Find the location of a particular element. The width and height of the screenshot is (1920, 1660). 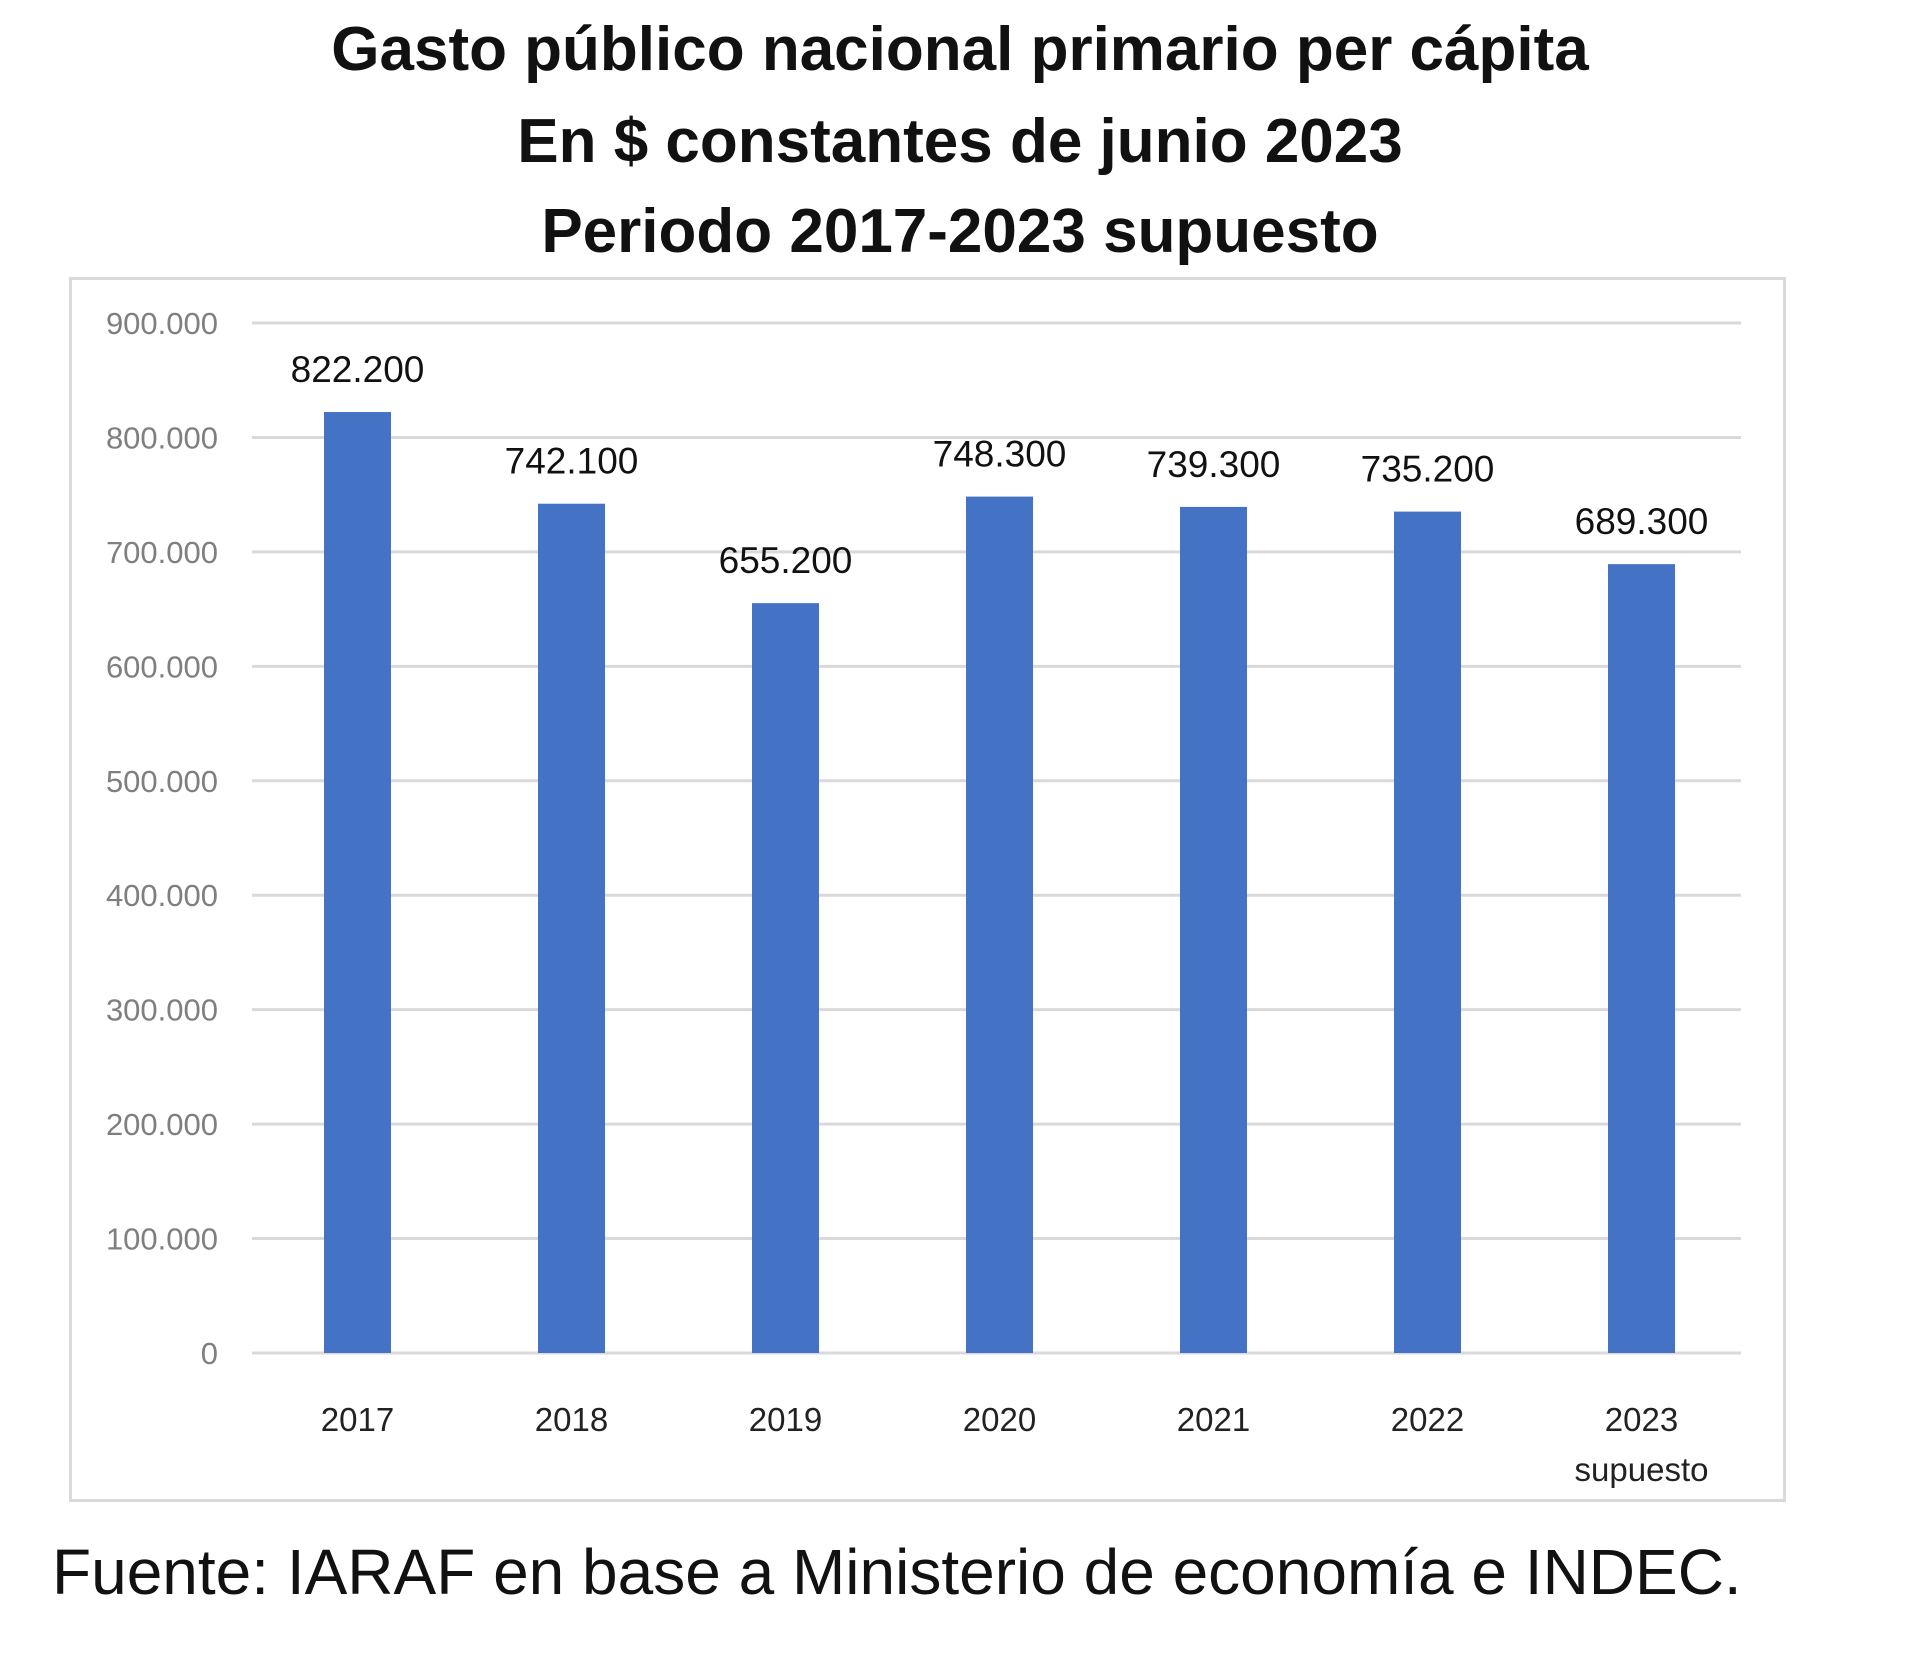

chart-subtitle-period: Periodo 2017-2023 supuesto is located at coordinates (960, 231).